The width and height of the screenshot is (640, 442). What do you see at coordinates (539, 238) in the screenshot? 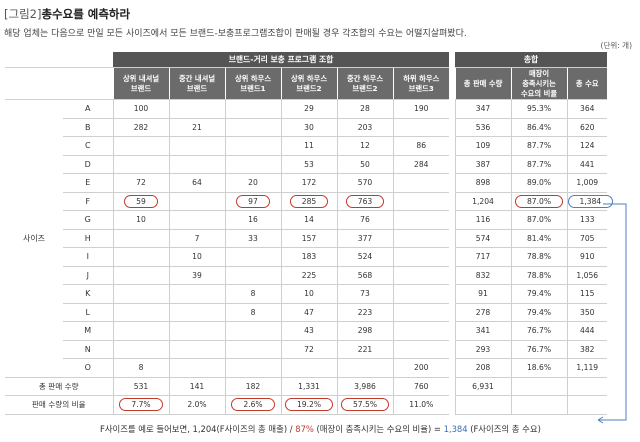
I see `total-value: 81.4%` at bounding box center [539, 238].